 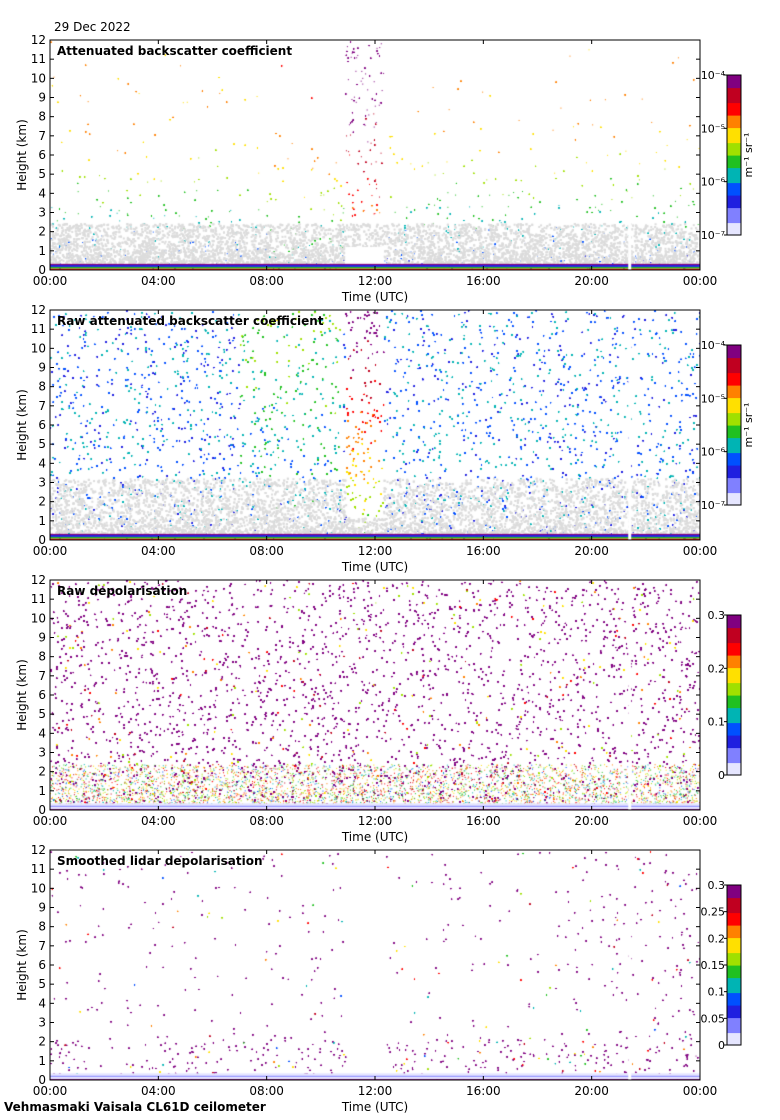 What do you see at coordinates (717, 885) in the screenshot?
I see `colorbar-tick-label: 0.3` at bounding box center [717, 885].